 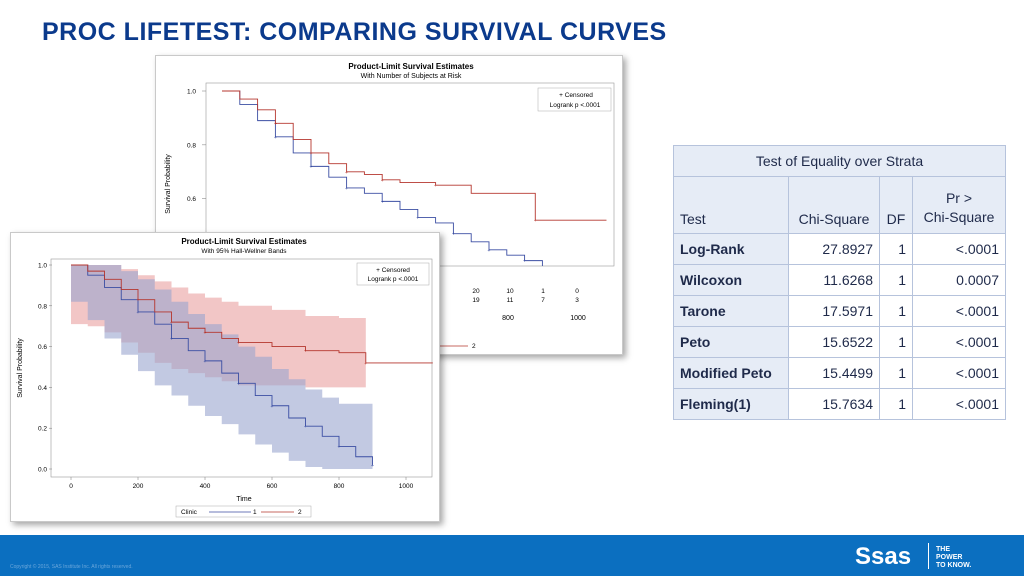 What do you see at coordinates (42, 429) in the screenshot?
I see `front-ytick-label: 0.2` at bounding box center [42, 429].